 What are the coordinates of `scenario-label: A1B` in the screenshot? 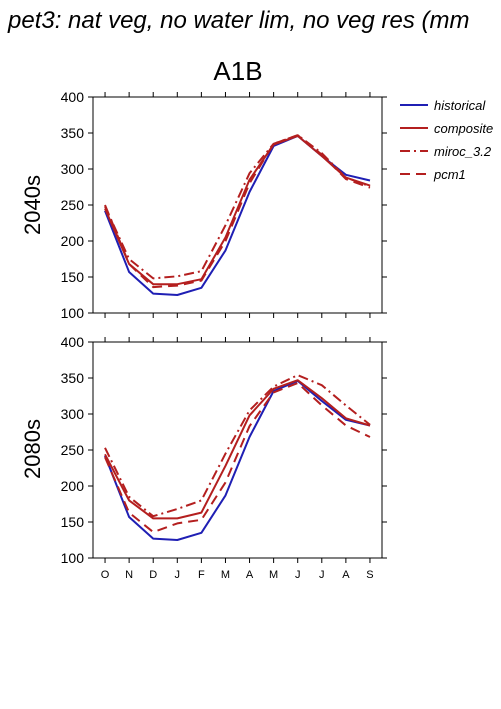 It's located at (237, 71).